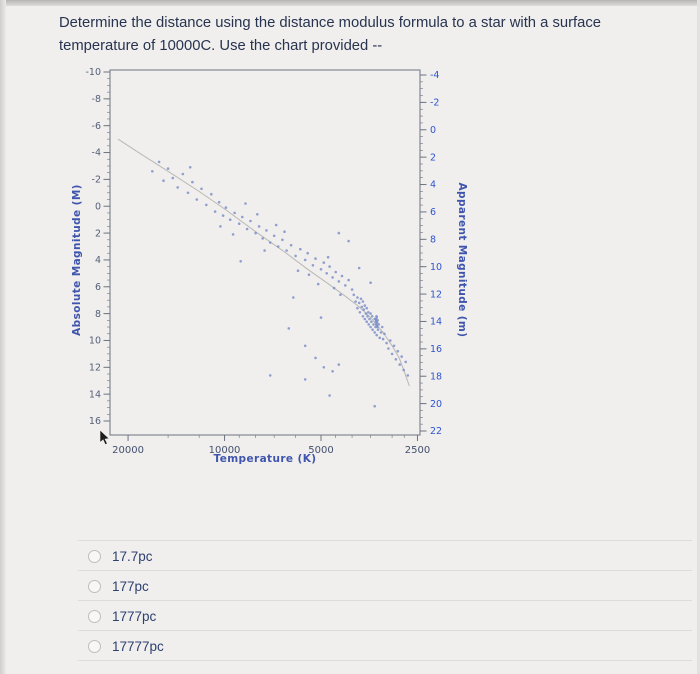 The width and height of the screenshot is (700, 674). I want to click on svg-text: Absolute Magnitude (M), so click(77, 260).